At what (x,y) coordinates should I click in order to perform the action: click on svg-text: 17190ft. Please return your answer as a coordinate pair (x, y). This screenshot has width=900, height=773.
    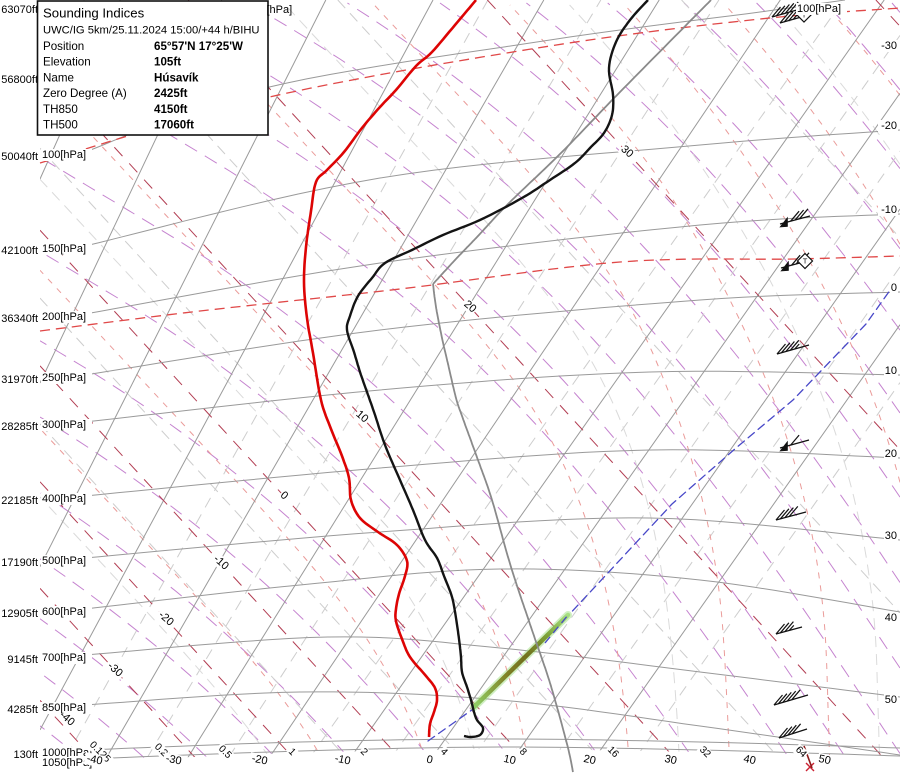
    Looking at the image, I should click on (19, 563).